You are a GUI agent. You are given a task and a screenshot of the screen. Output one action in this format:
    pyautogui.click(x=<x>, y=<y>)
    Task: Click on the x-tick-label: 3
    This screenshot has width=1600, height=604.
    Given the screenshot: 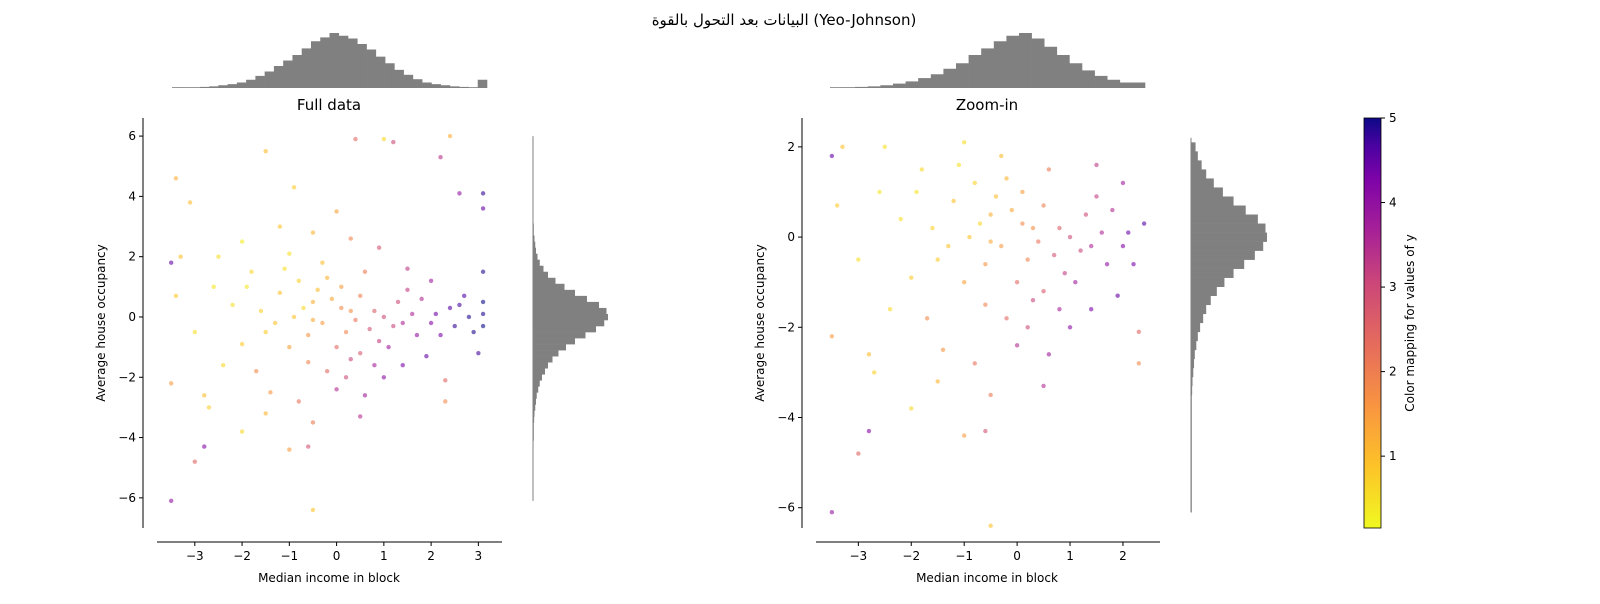 What is the action you would take?
    pyautogui.click(x=479, y=556)
    